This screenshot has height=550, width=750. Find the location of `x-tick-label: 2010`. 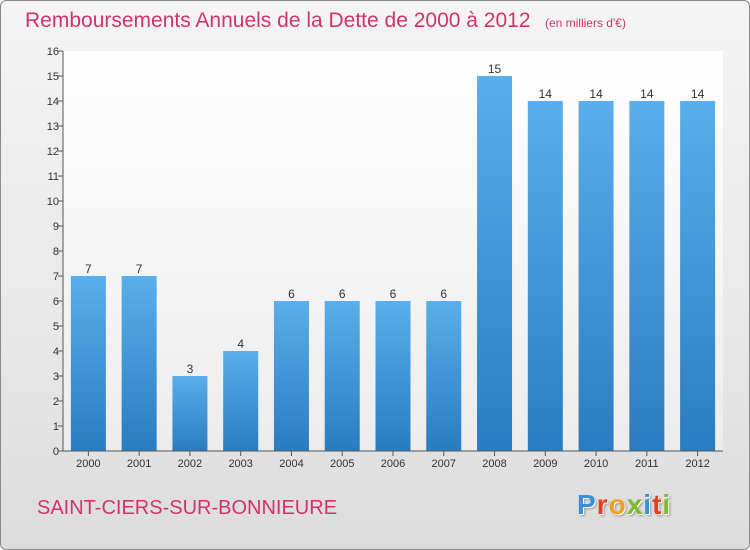

x-tick-label: 2010 is located at coordinates (596, 464).